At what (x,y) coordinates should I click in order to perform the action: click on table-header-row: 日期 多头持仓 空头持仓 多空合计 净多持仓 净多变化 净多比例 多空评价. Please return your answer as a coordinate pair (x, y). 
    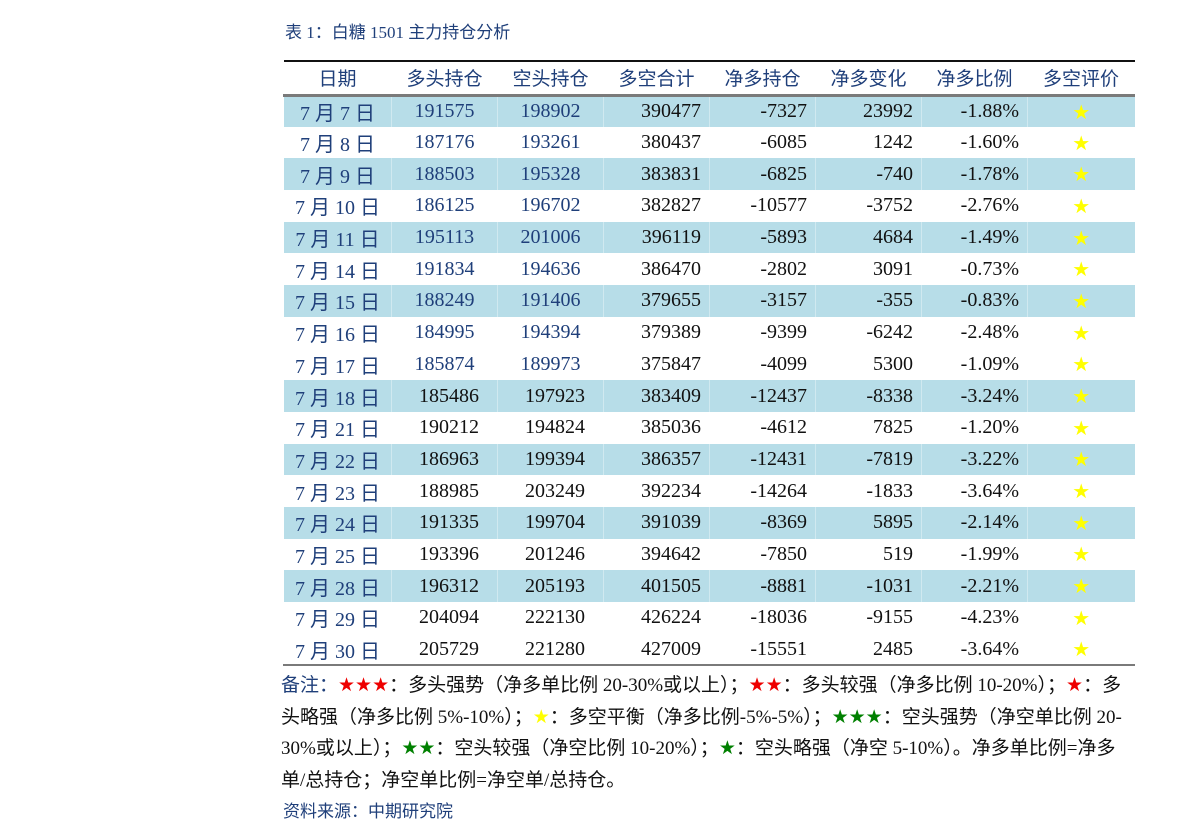
    Looking at the image, I should click on (709, 78).